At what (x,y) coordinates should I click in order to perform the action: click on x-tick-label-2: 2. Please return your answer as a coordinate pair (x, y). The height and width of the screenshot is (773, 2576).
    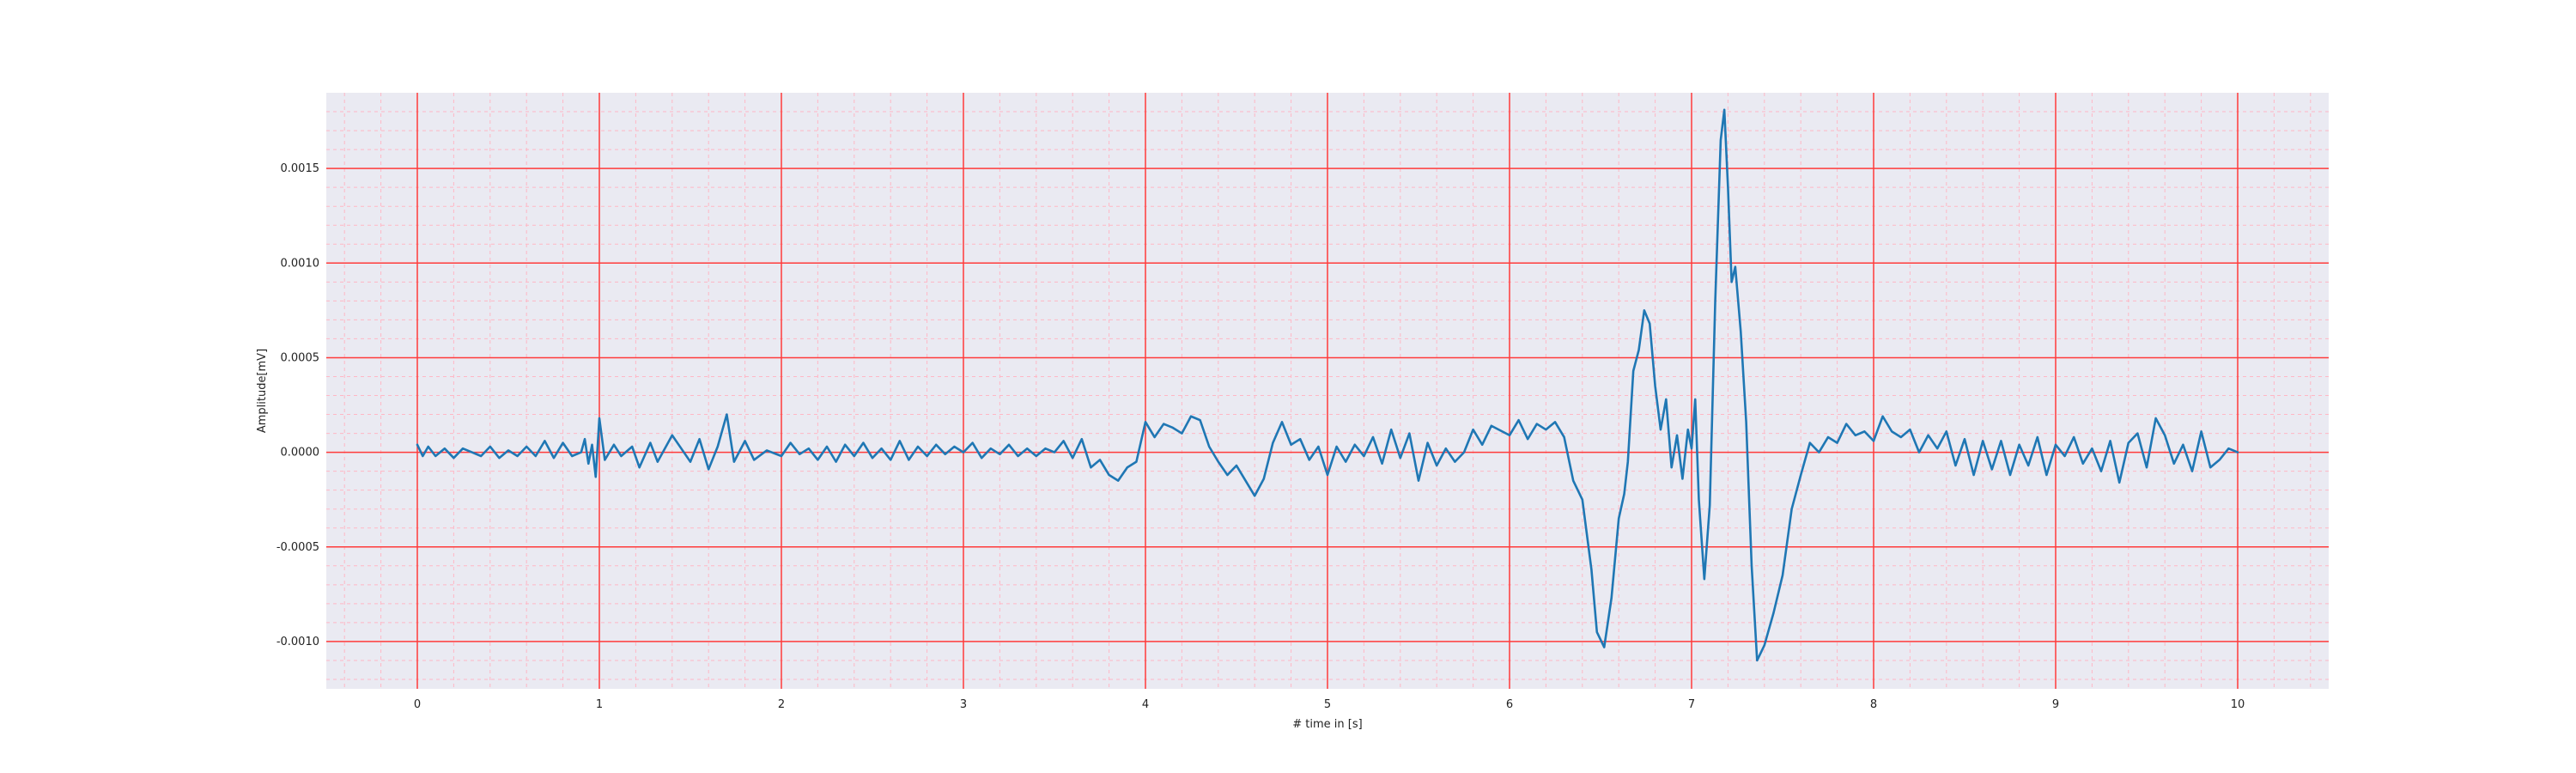
    Looking at the image, I should click on (781, 704).